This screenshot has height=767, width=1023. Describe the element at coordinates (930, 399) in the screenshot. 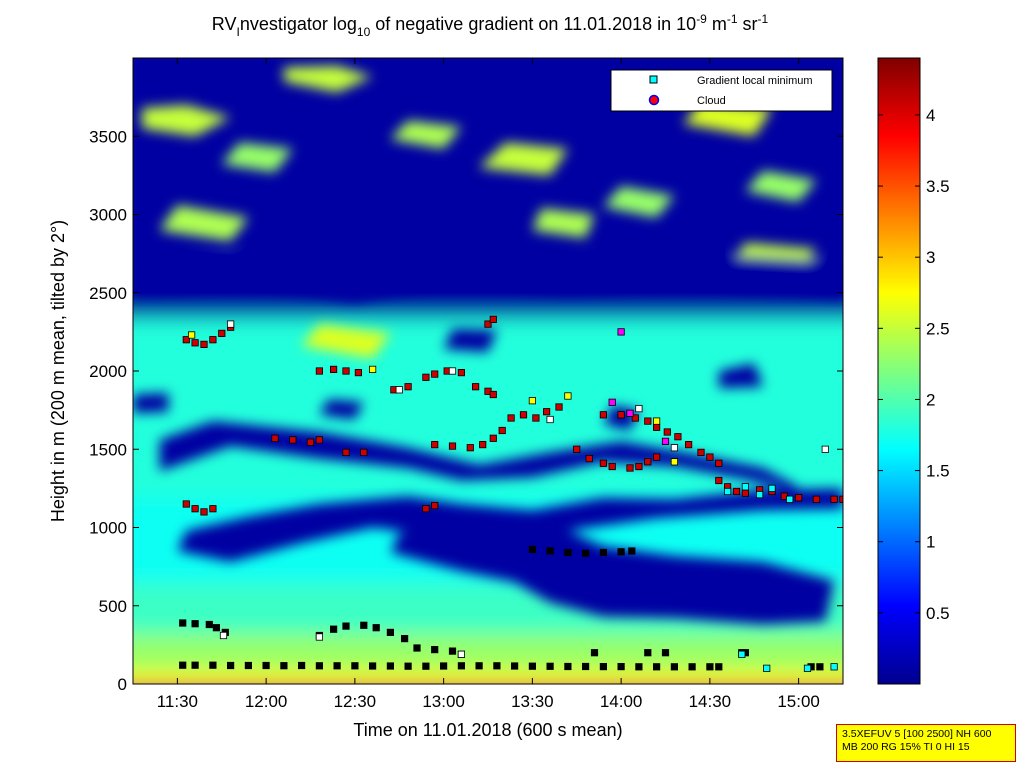

I see `colorbar-tick-label-3: 2` at that location.